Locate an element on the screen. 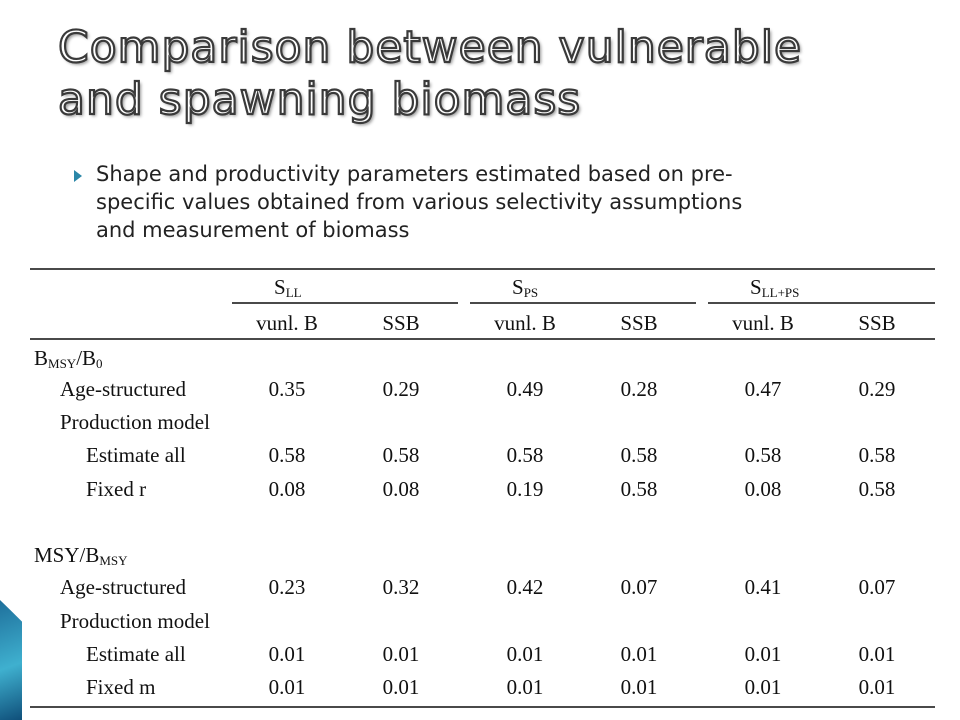  table-cell: 0.32 is located at coordinates (401, 587).